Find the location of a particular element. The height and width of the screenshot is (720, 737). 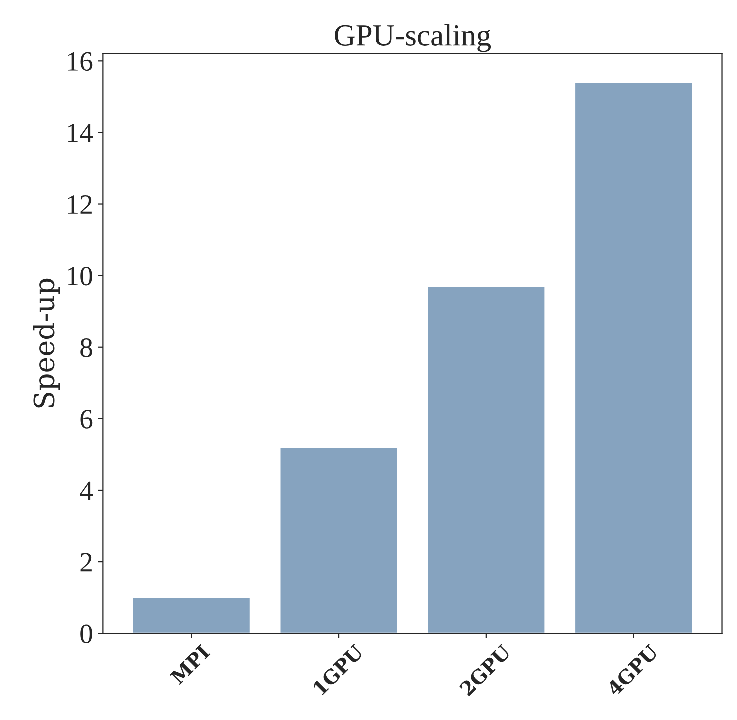

y-tick-label: 12 is located at coordinates (80, 205).